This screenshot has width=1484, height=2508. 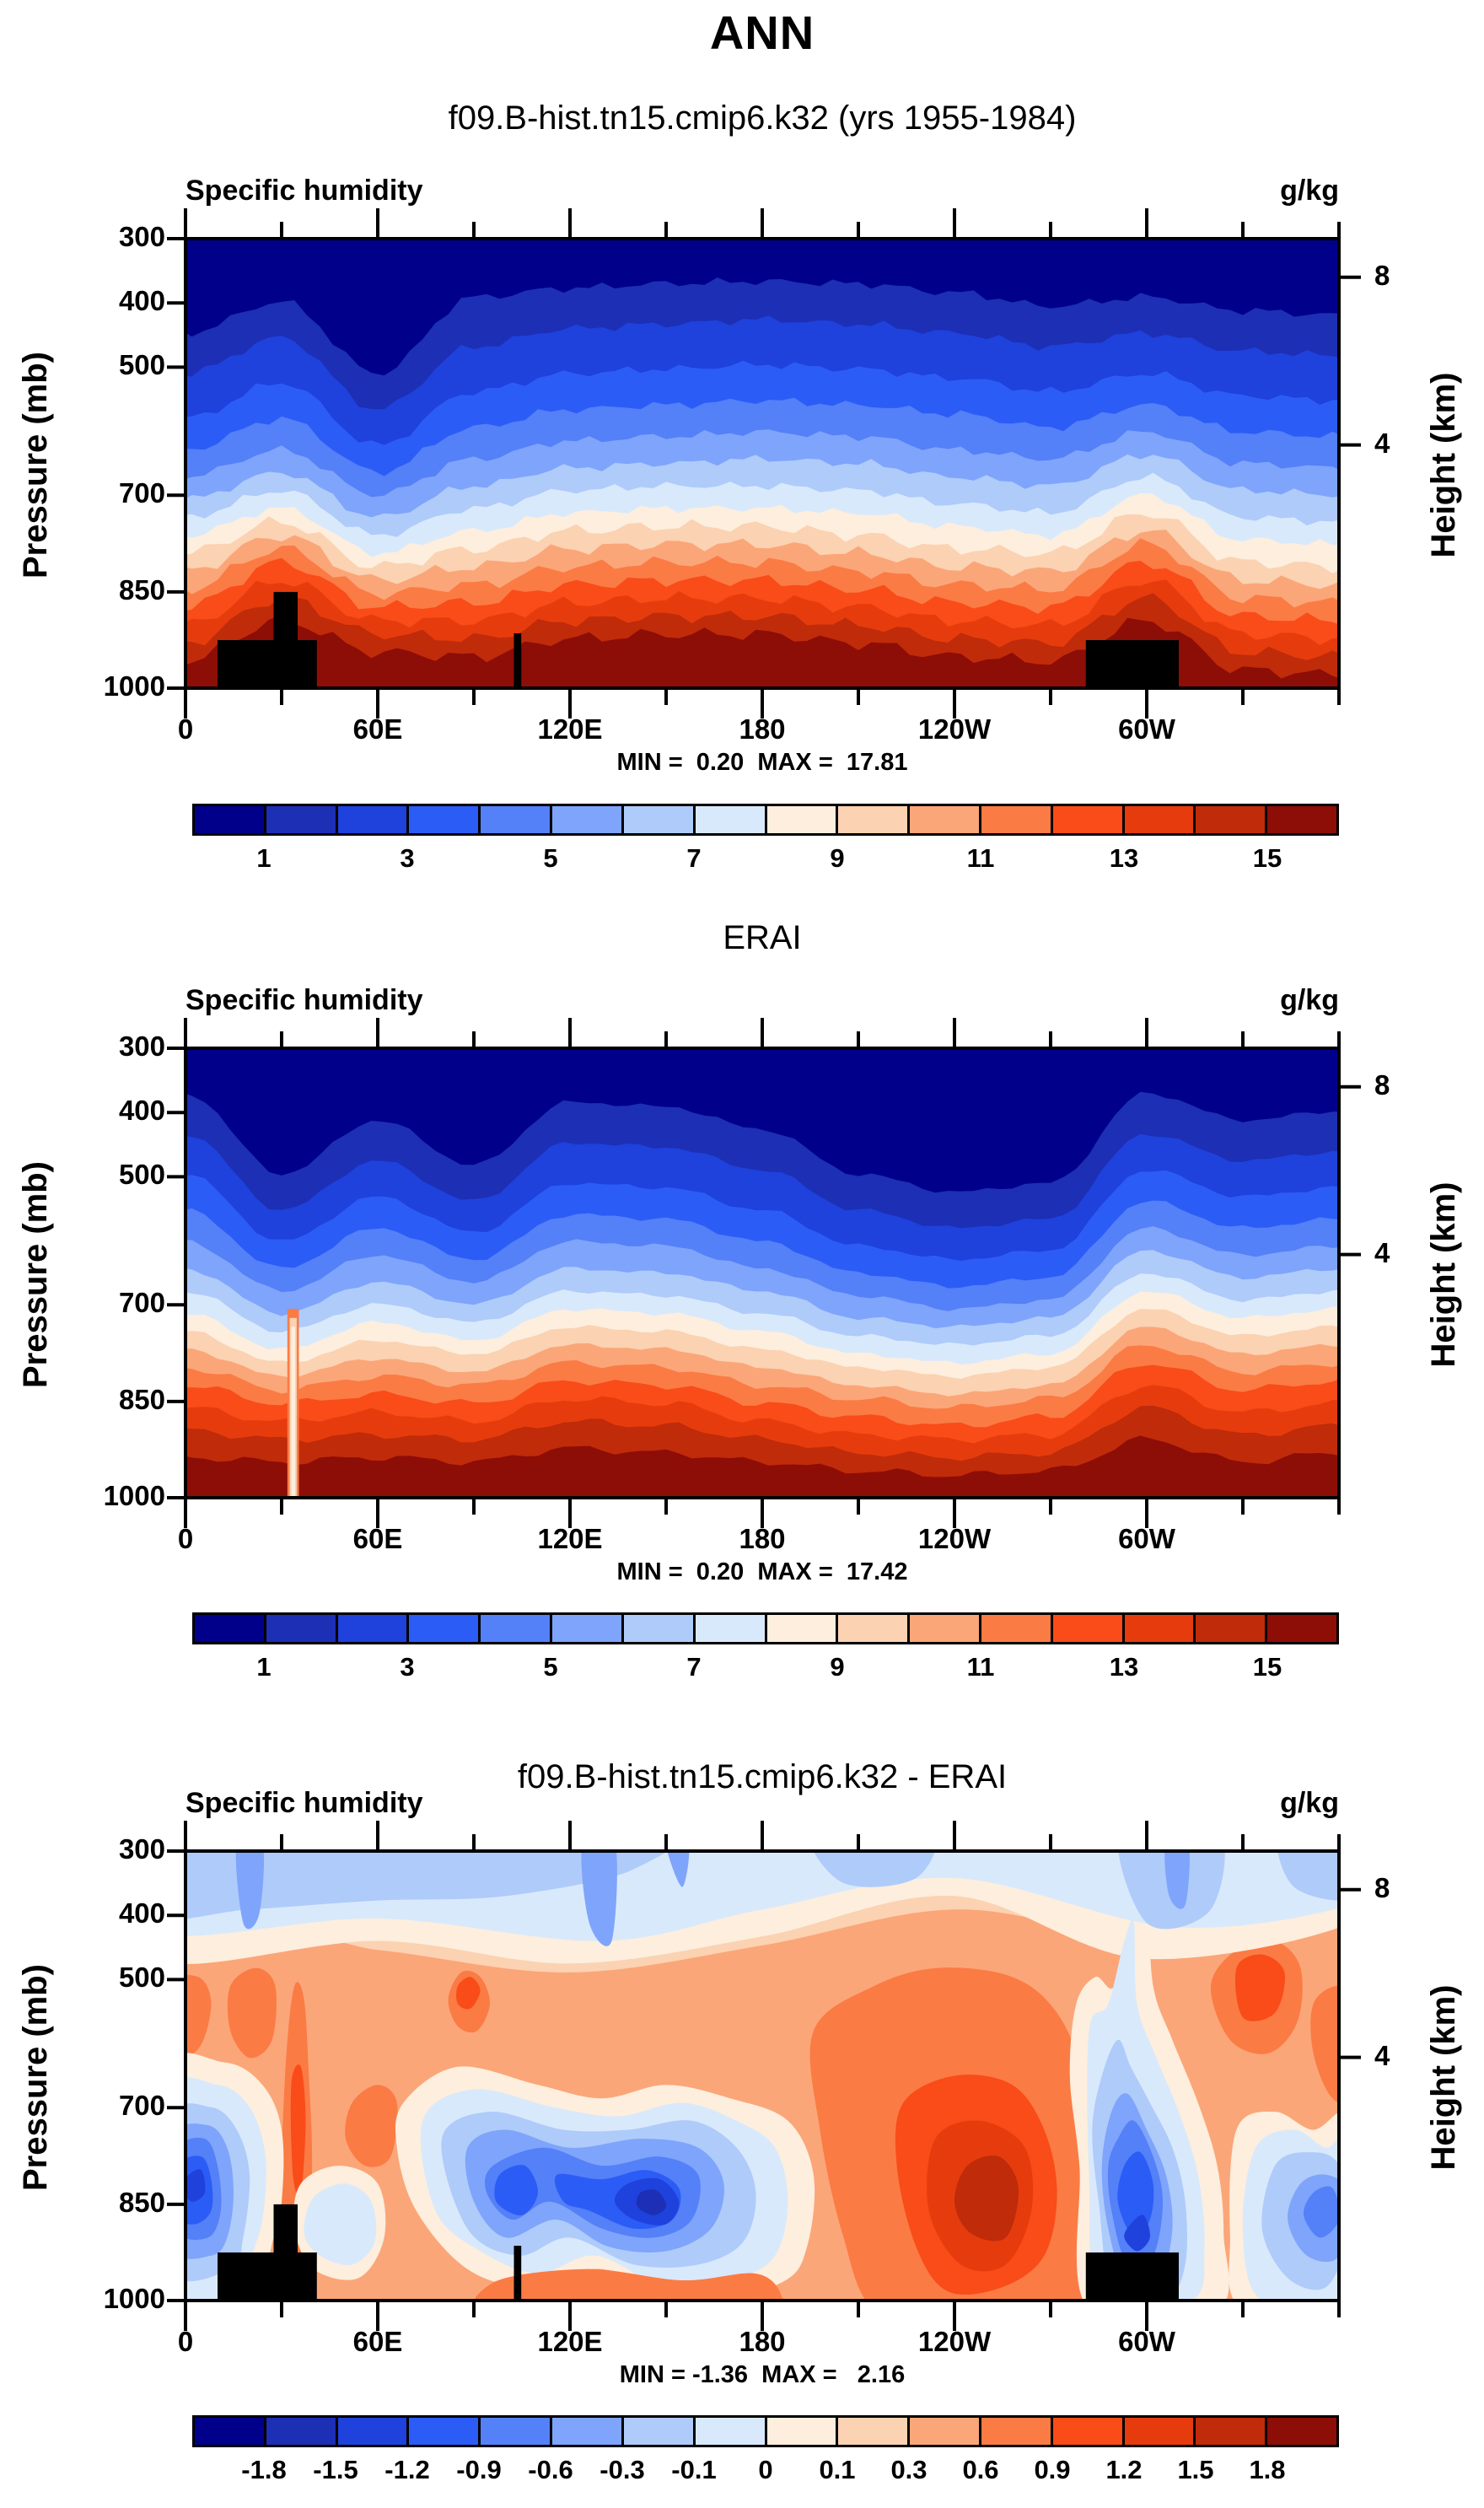 What do you see at coordinates (1124, 2469) in the screenshot?
I see `colorbar-tick-label: 1.2` at bounding box center [1124, 2469].